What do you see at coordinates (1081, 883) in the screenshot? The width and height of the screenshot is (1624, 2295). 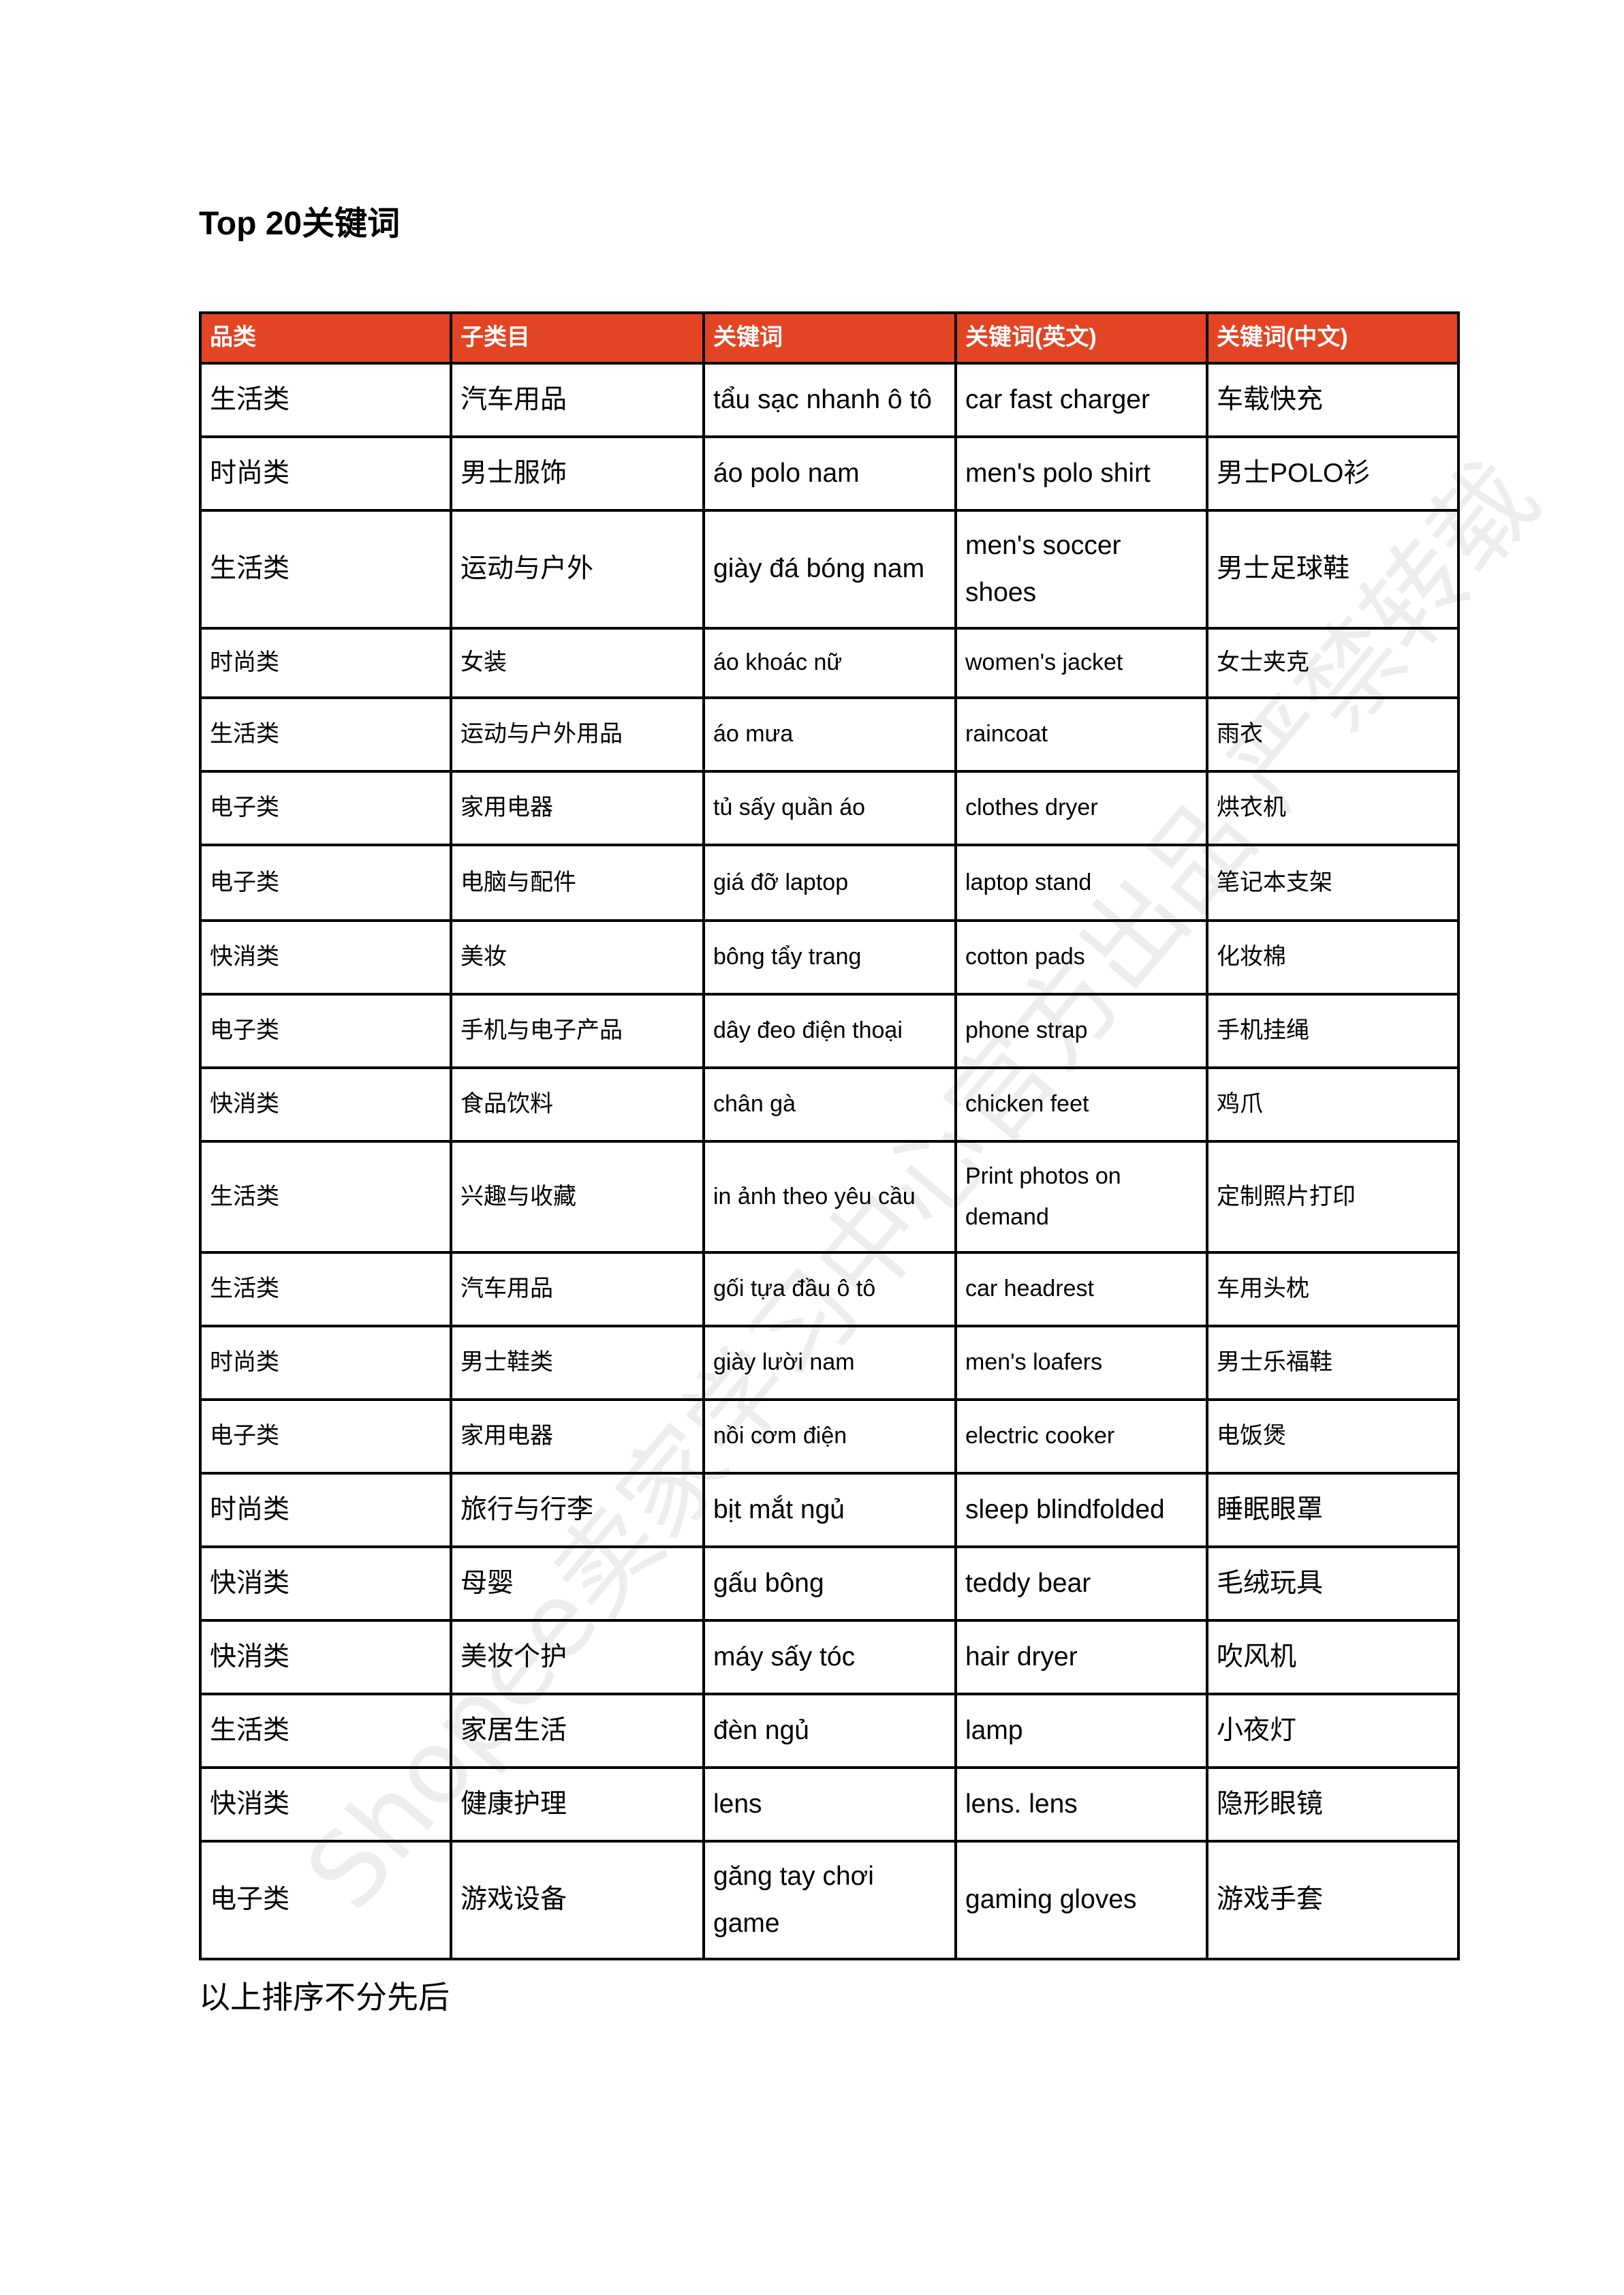 I see `cell-keyword-en: laptop stand` at bounding box center [1081, 883].